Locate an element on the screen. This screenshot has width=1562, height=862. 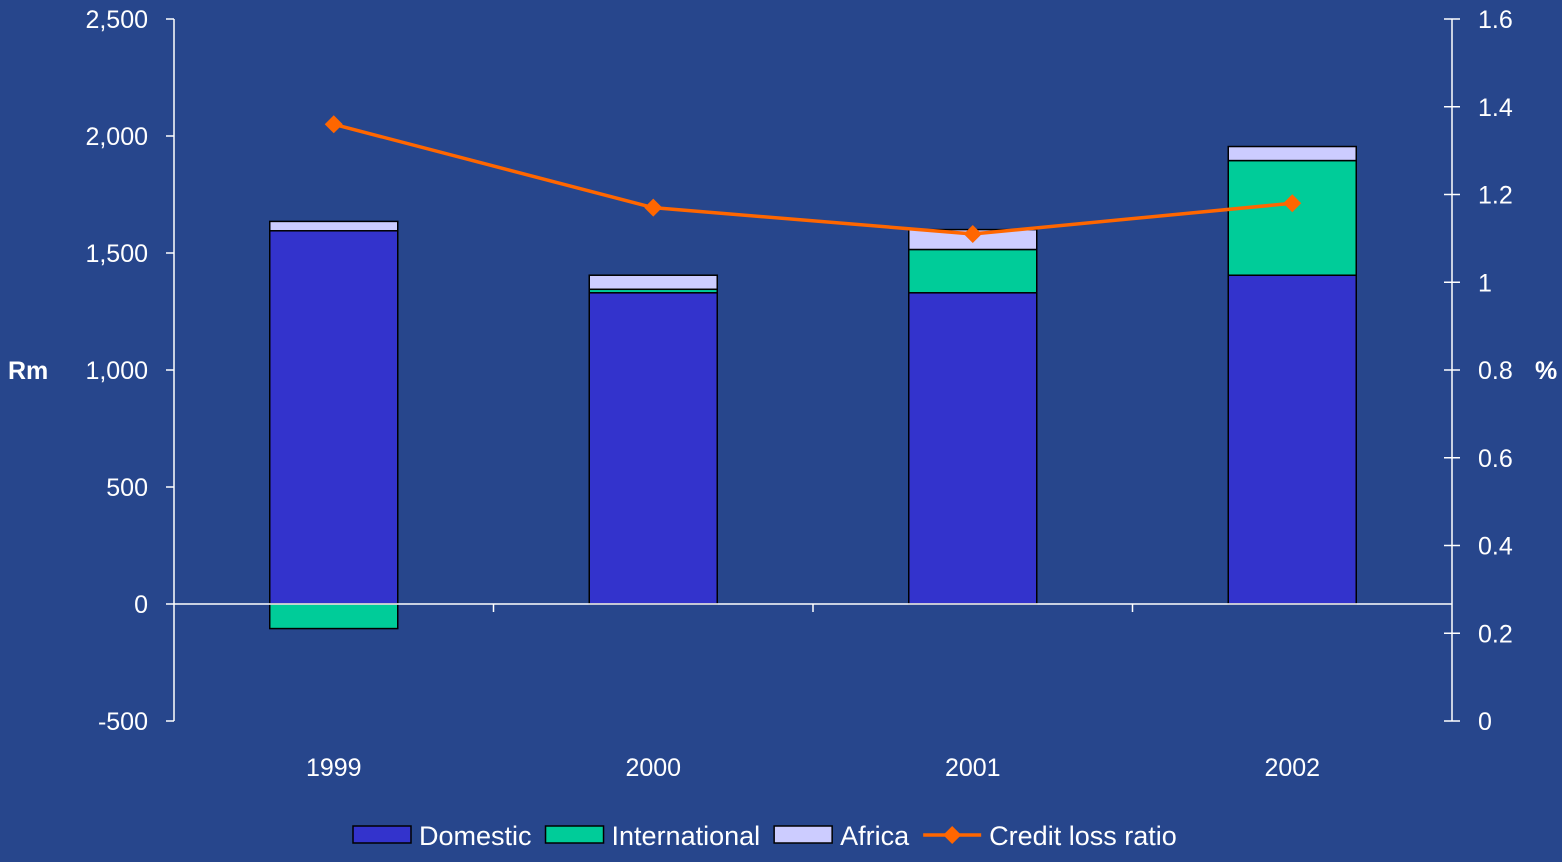
legend-label: International is located at coordinates (686, 836).